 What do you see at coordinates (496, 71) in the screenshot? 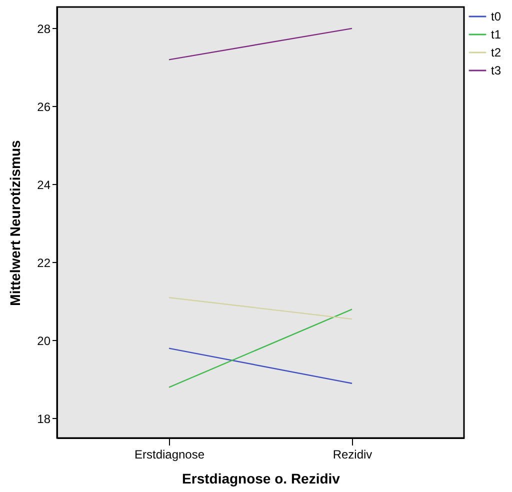
I see `legend-label: t3` at bounding box center [496, 71].